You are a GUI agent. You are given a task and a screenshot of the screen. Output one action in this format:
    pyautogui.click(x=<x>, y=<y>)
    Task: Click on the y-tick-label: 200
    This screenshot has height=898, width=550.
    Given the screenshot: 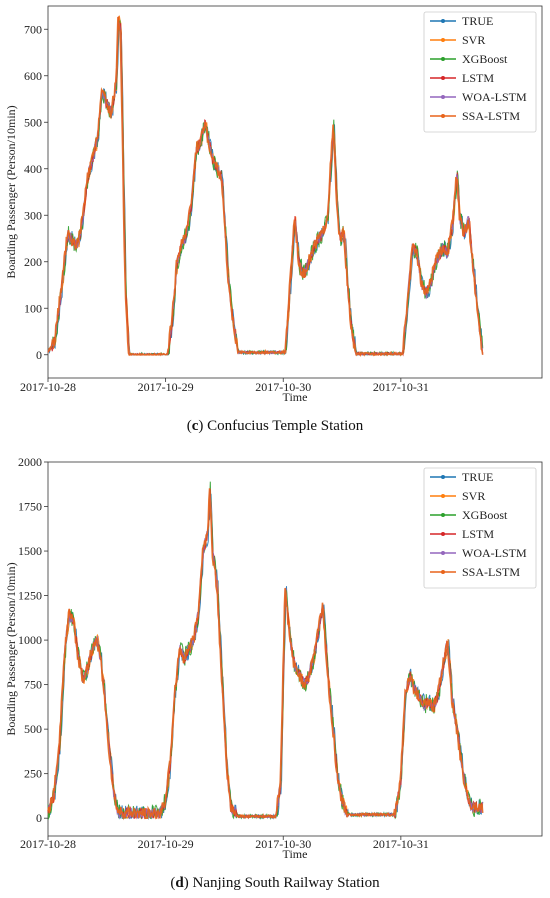 What is the action you would take?
    pyautogui.click(x=33, y=262)
    